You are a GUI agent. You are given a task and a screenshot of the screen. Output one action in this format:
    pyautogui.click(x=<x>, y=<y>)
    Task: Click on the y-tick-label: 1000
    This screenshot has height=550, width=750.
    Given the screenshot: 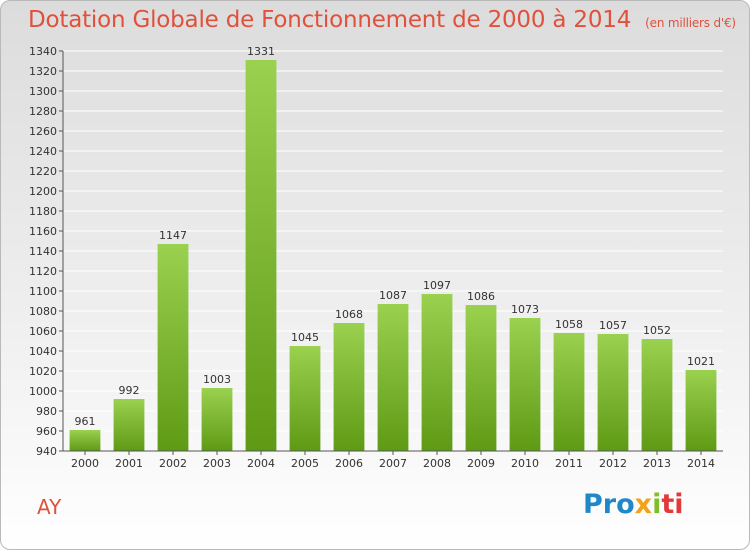 What is the action you would take?
    pyautogui.click(x=43, y=391)
    